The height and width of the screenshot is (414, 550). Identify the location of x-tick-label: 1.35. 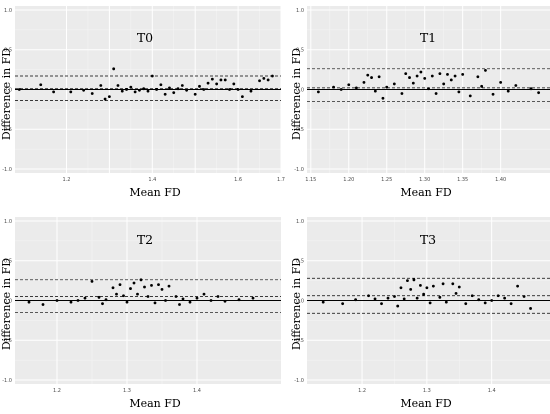
(462, 180).